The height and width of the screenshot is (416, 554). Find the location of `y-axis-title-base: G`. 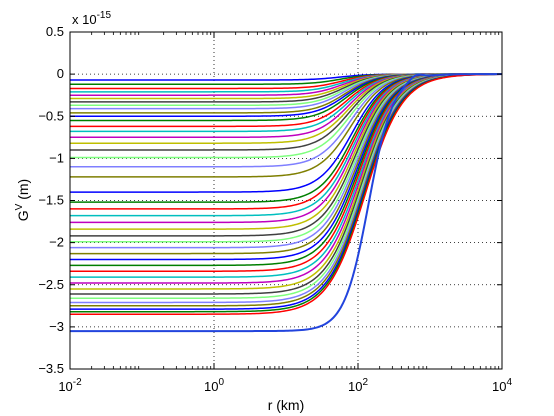

y-axis-title-base: G is located at coordinates (23, 215).